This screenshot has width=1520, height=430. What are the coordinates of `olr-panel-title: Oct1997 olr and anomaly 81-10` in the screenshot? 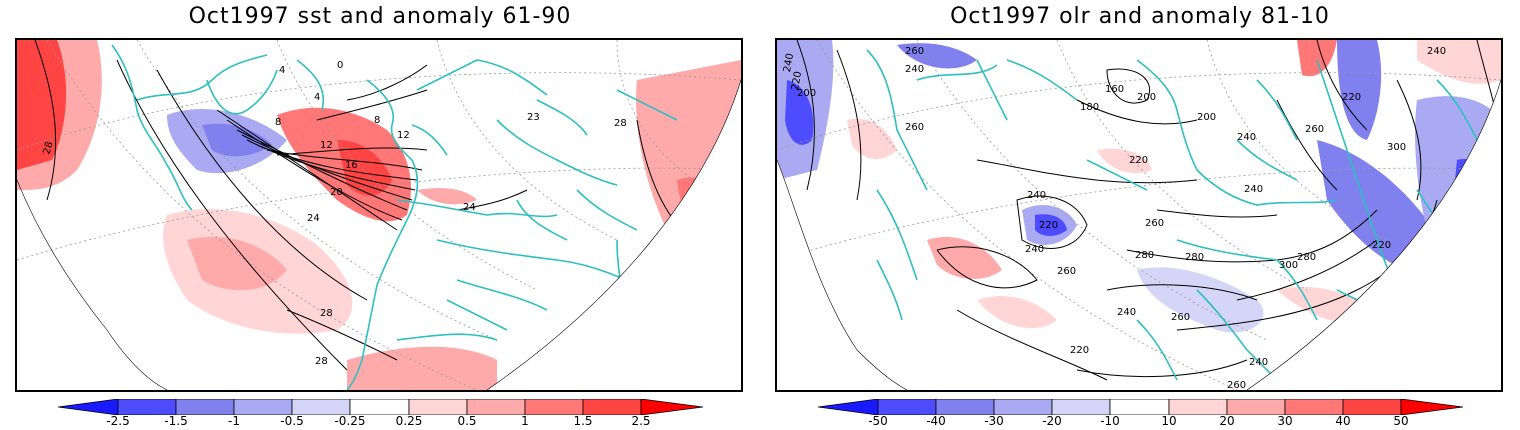 It's located at (1140, 16).